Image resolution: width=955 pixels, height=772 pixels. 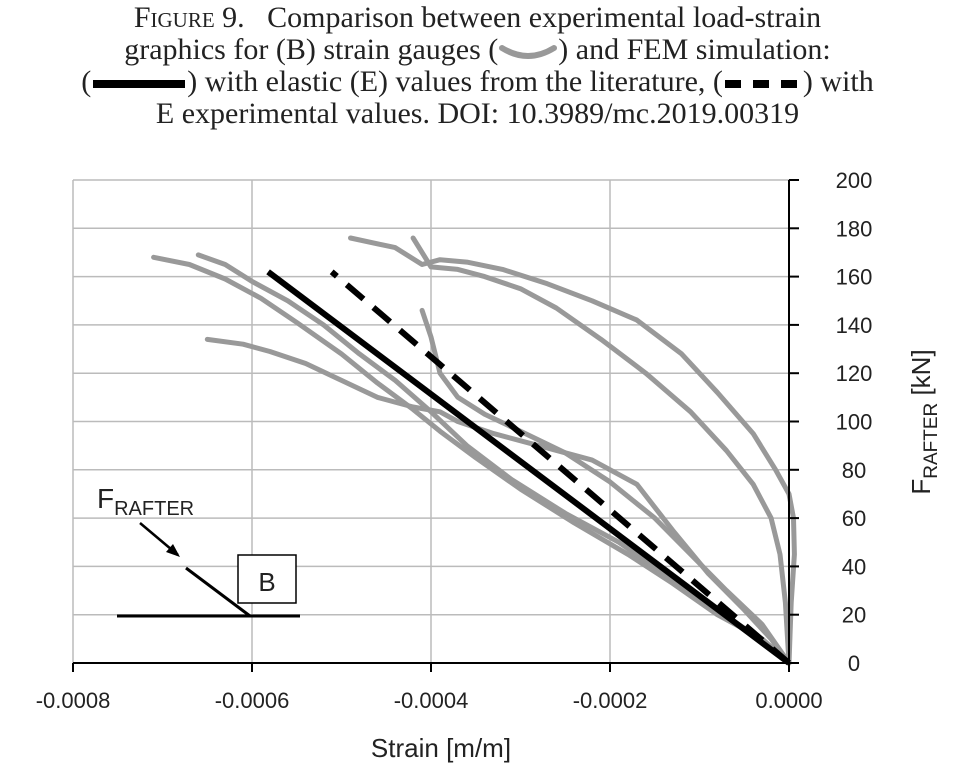 What do you see at coordinates (854, 373) in the screenshot?
I see `y-tick-label: 120` at bounding box center [854, 373].